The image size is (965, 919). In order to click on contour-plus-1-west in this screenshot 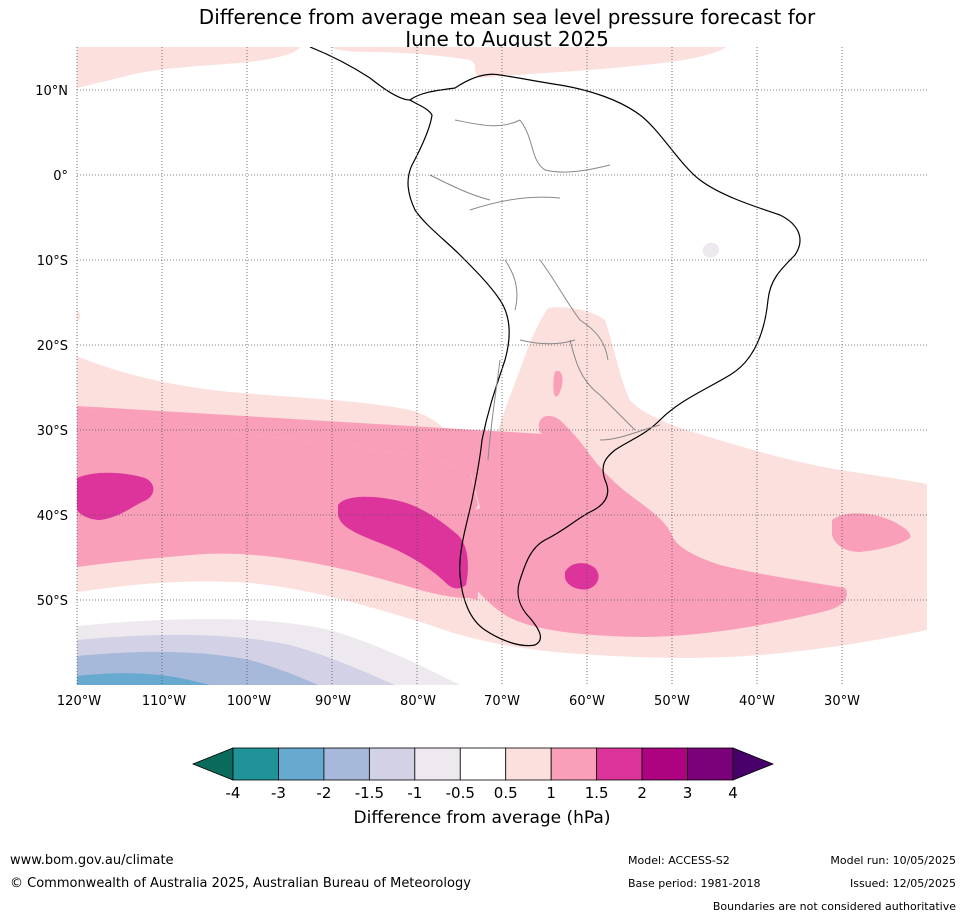, I will do `click(277, 503)`.